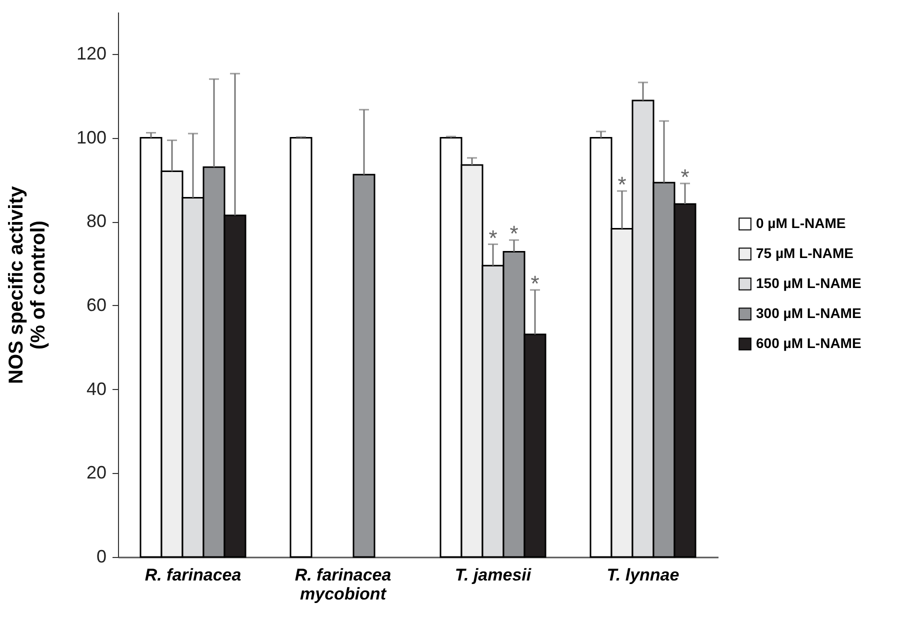  I want to click on legend-label: 0 µM L-NAME, so click(801, 223).